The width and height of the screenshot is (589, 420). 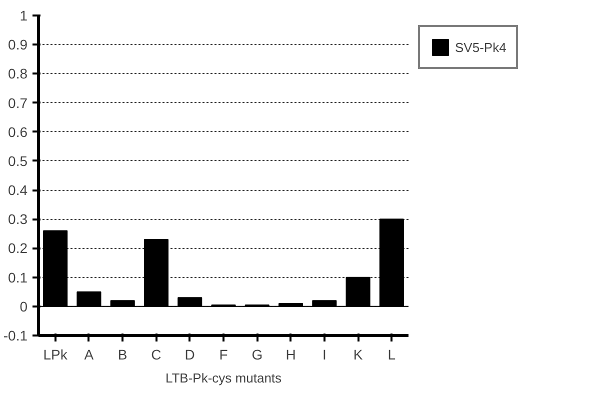 What do you see at coordinates (18, 190) in the screenshot?
I see `y-tick-label: 0.4` at bounding box center [18, 190].